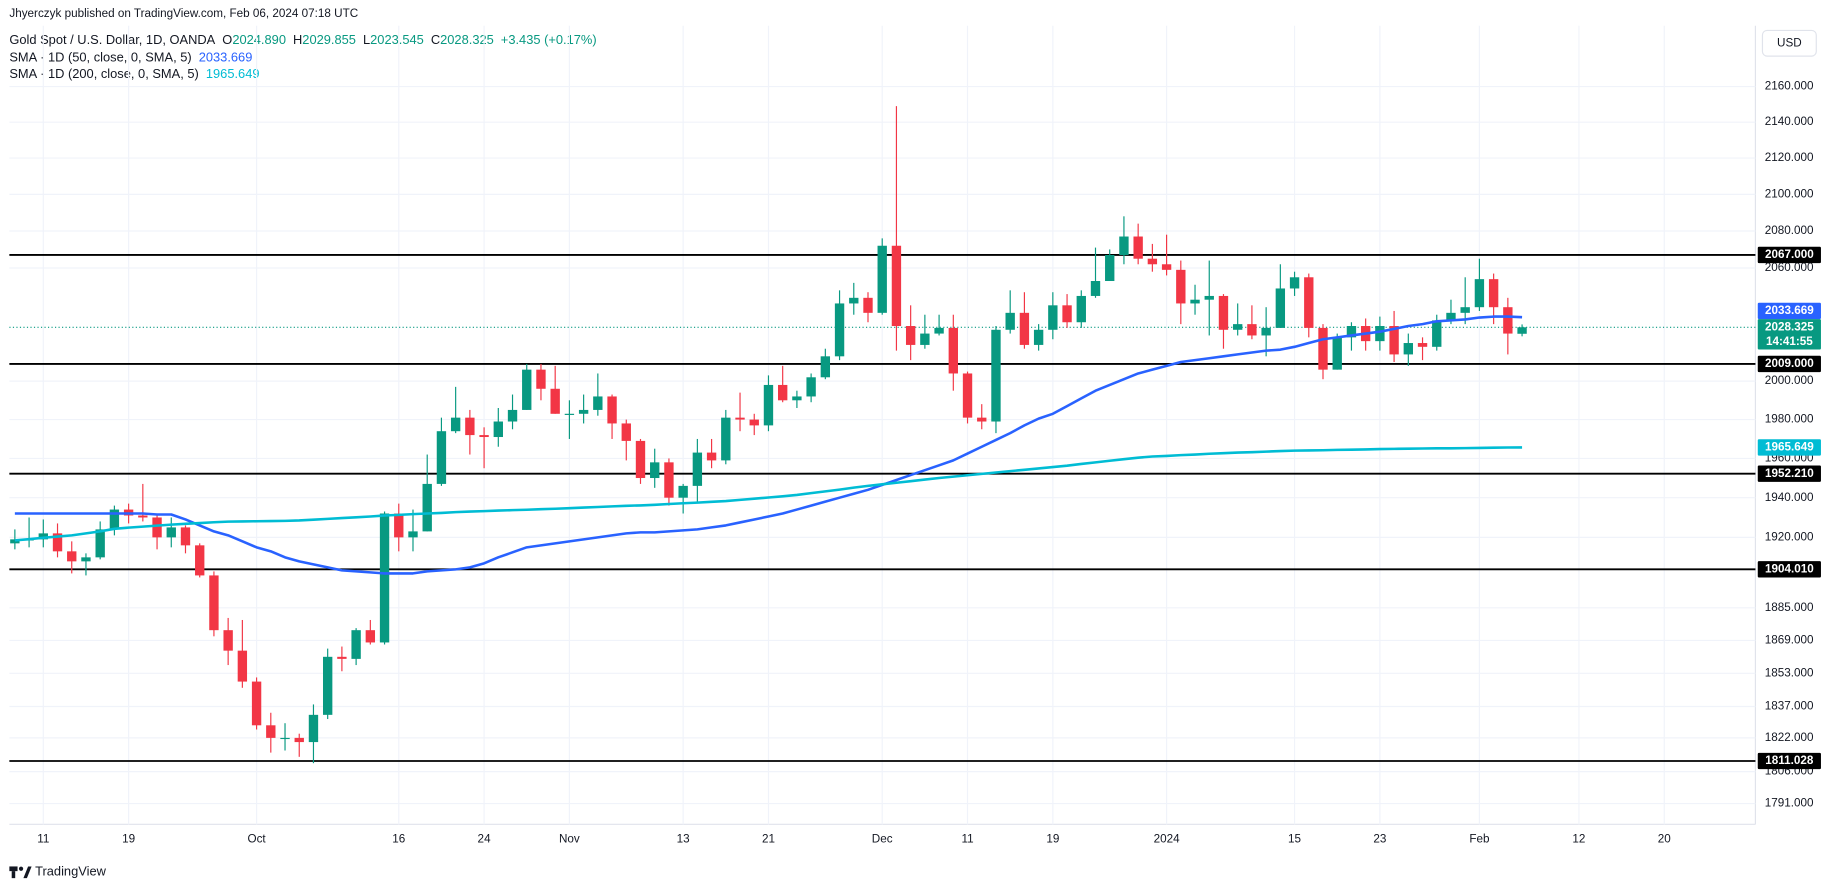 This screenshot has width=1835, height=891. I want to click on x-tick-label: Dec, so click(882, 839).